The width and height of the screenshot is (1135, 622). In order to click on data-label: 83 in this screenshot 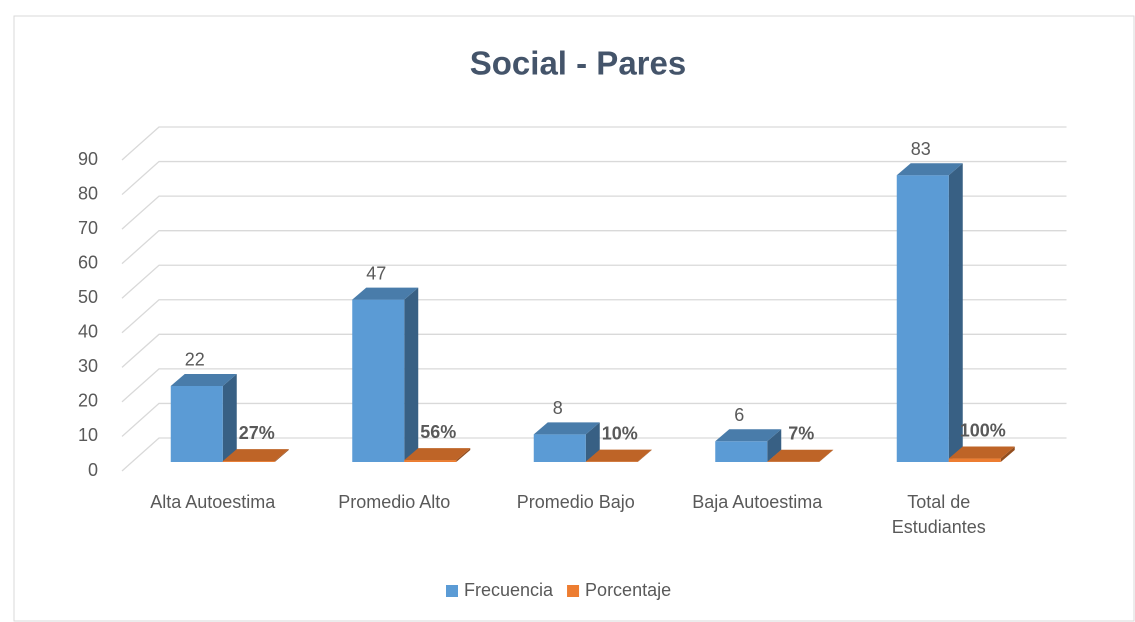, I will do `click(921, 149)`.